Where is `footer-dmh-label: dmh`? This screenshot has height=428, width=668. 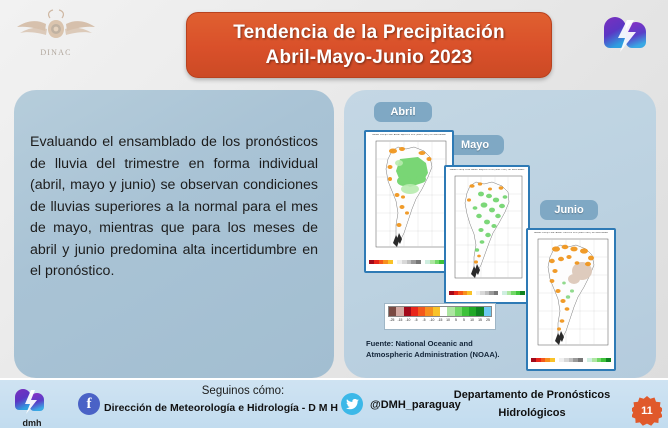
footer-dmh-label: dmh is located at coordinates (32, 423).